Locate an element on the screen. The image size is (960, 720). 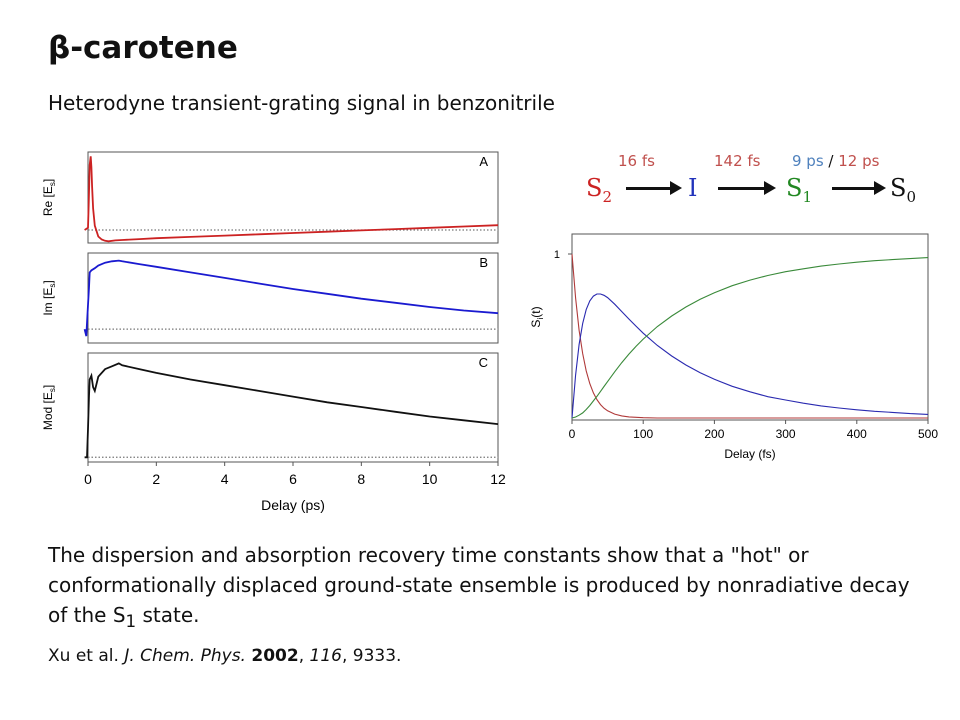
series-line-a is located at coordinates (291, 199).